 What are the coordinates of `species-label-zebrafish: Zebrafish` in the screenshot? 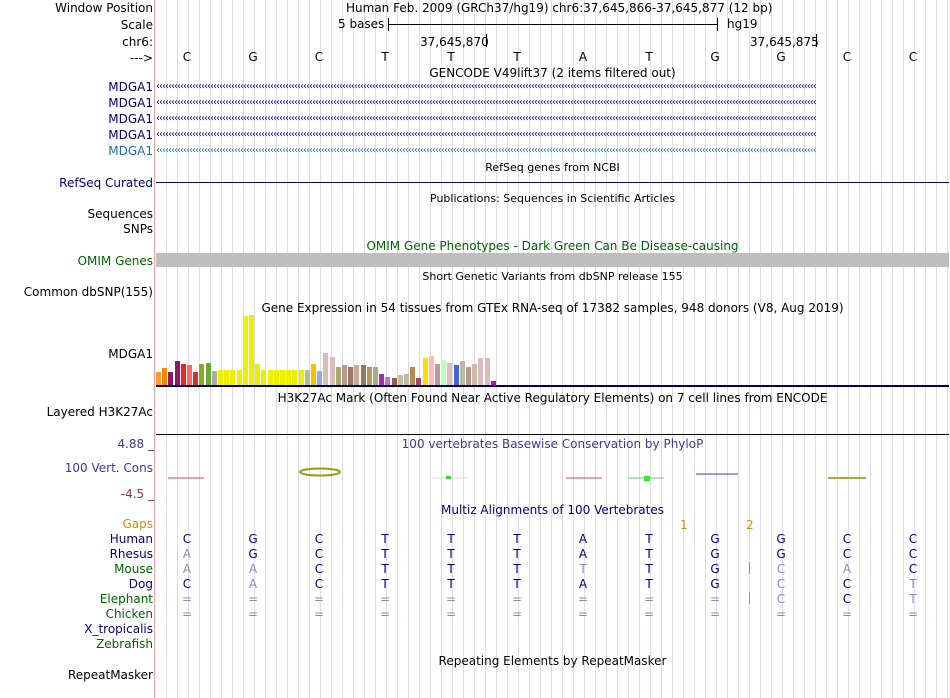 It's located at (124, 644).